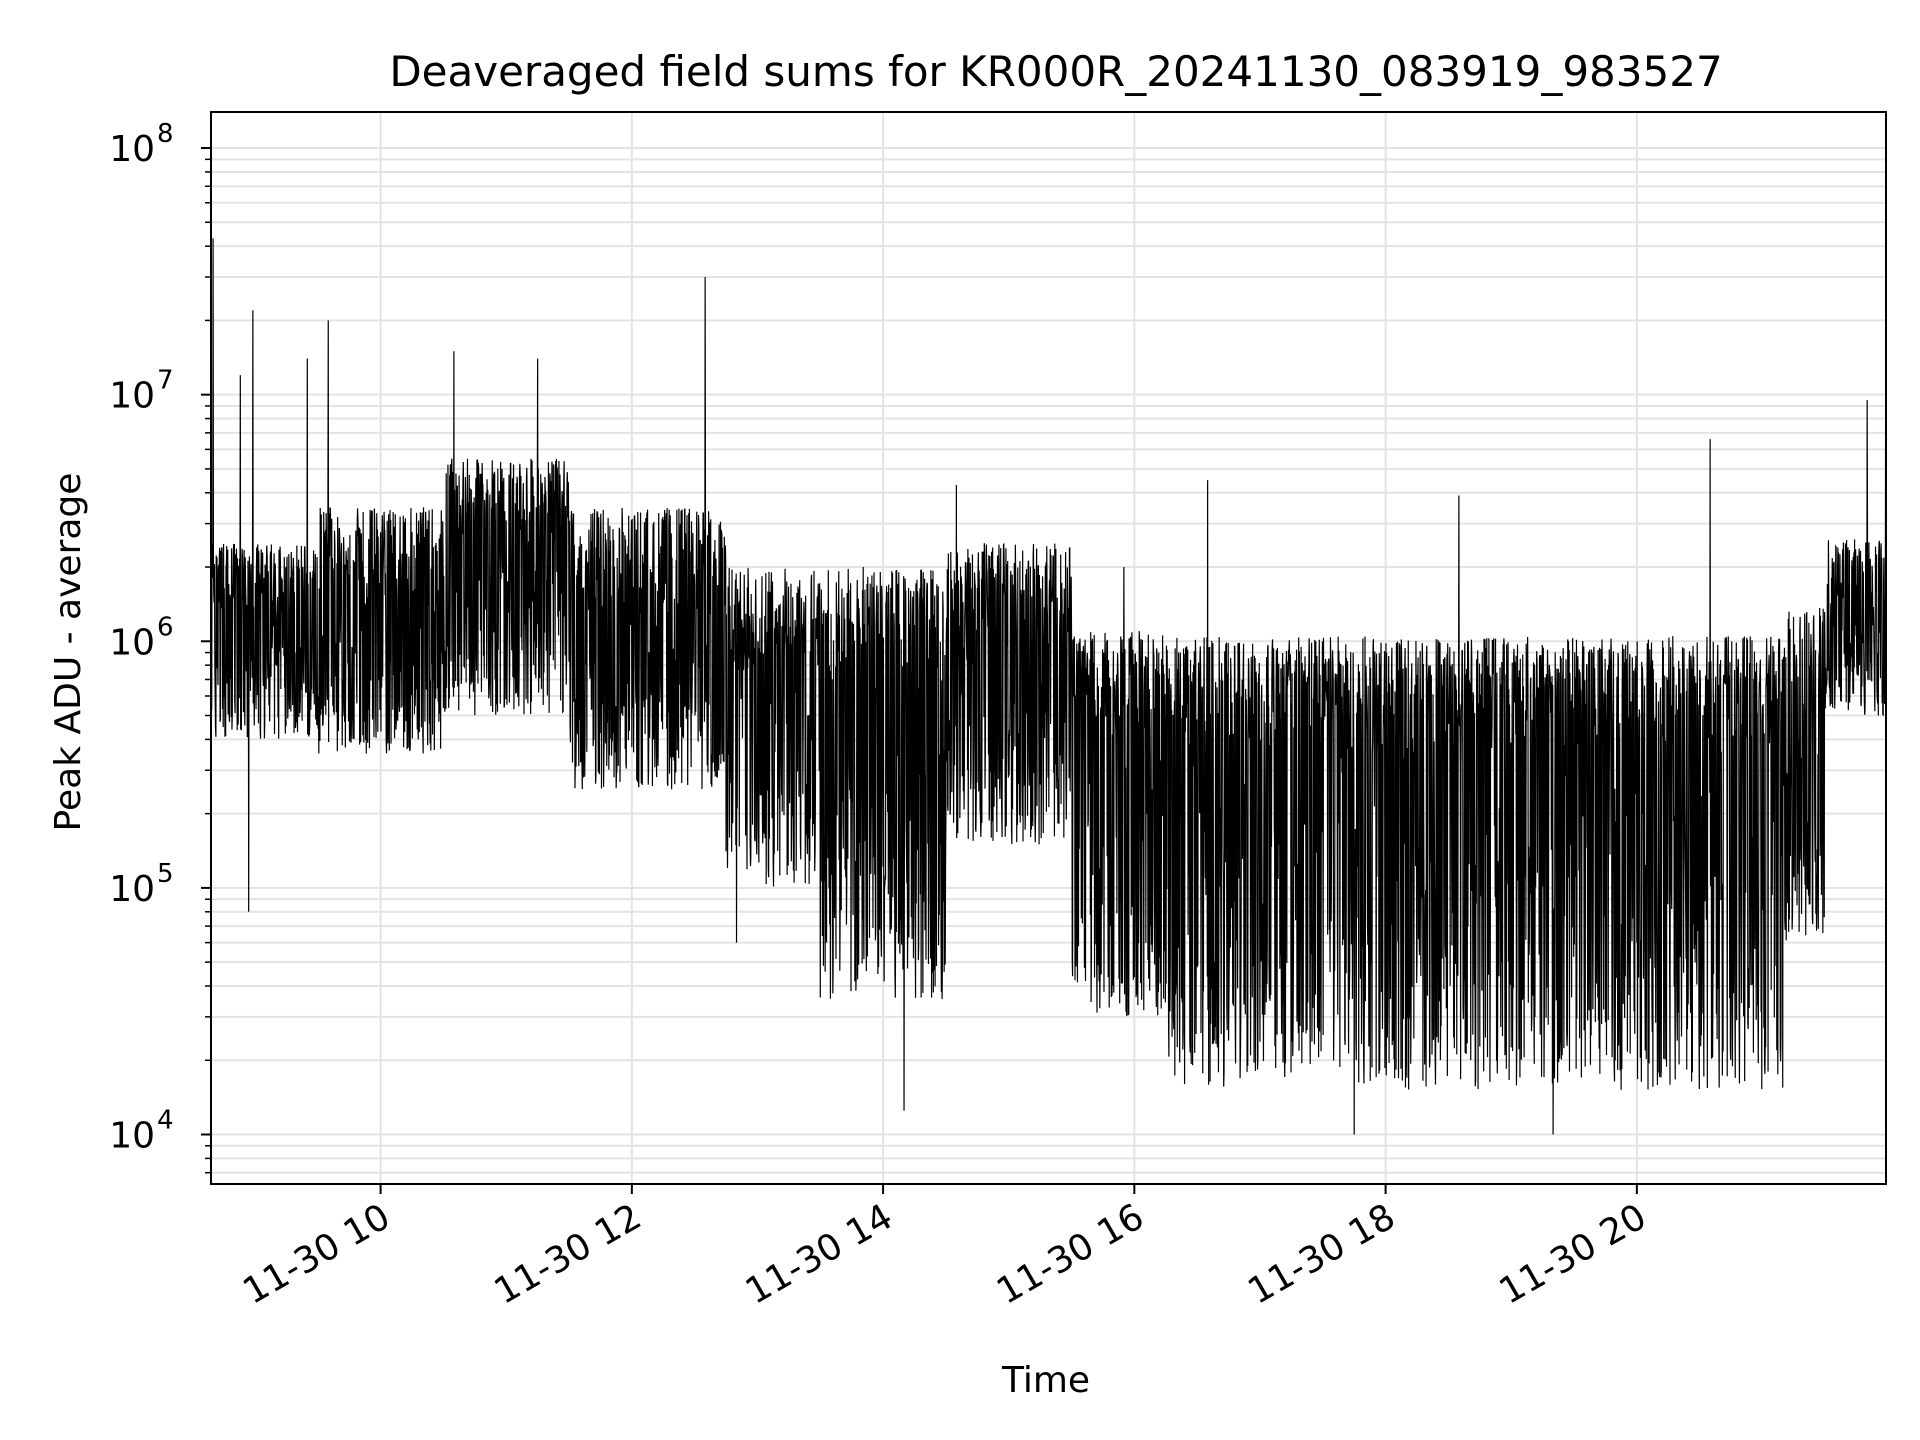 Image resolution: width=1920 pixels, height=1440 pixels. I want to click on y-tick-label-exponent: 4, so click(165, 1121).